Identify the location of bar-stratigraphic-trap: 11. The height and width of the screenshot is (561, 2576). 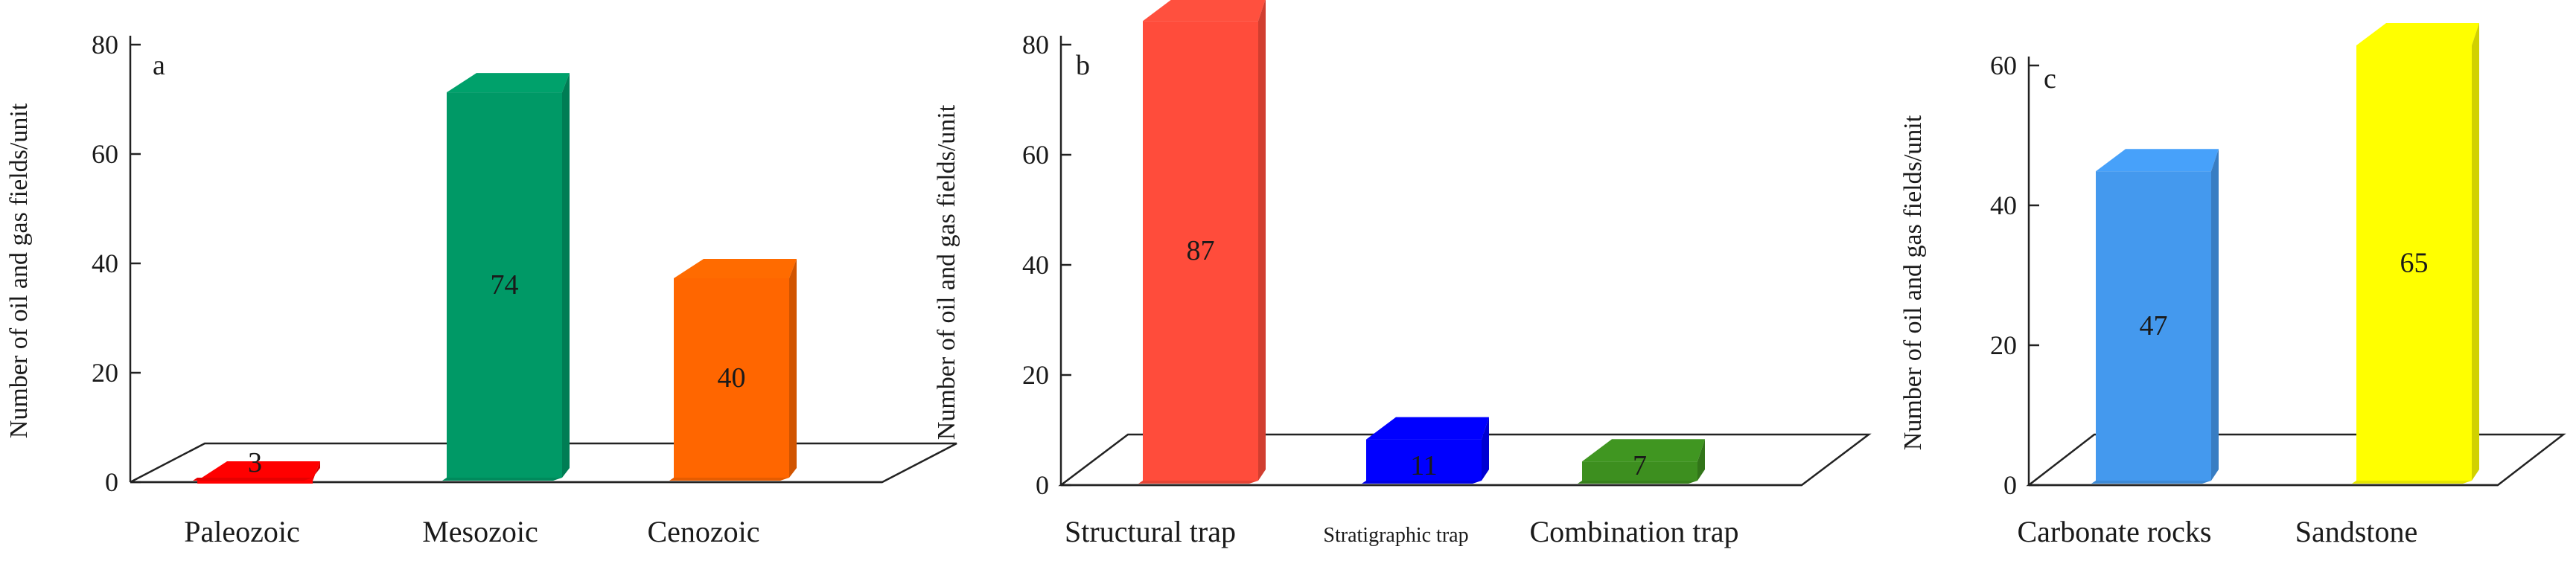
(1425, 450).